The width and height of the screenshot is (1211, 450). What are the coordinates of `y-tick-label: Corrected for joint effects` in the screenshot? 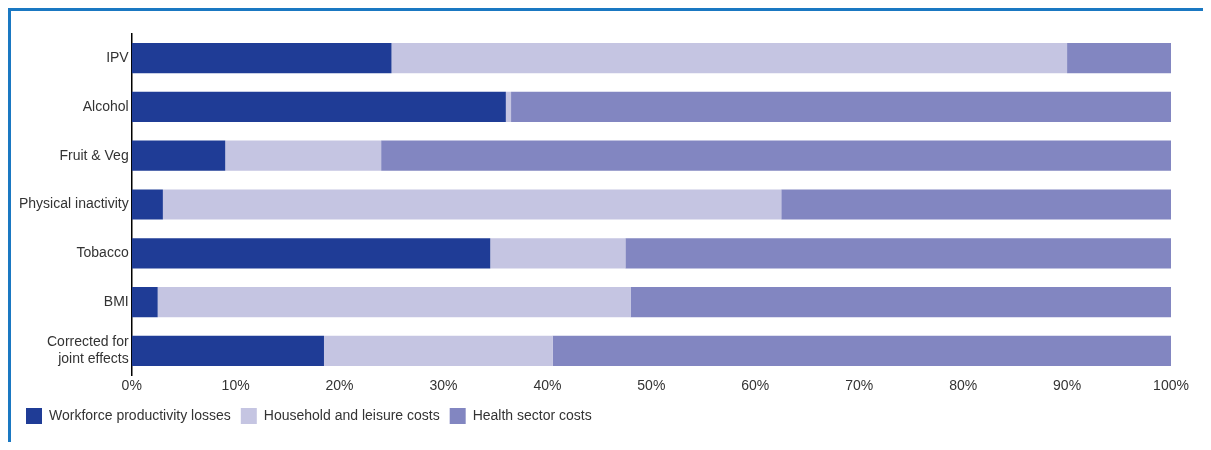 It's located at (88, 350).